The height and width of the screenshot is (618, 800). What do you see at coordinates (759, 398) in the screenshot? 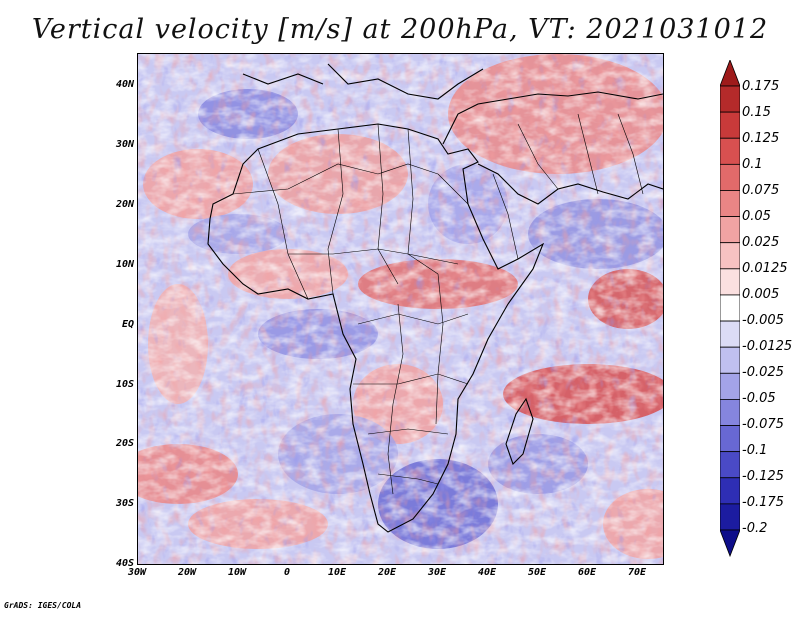
I see `colorbar-label-12: -0.05` at bounding box center [759, 398].